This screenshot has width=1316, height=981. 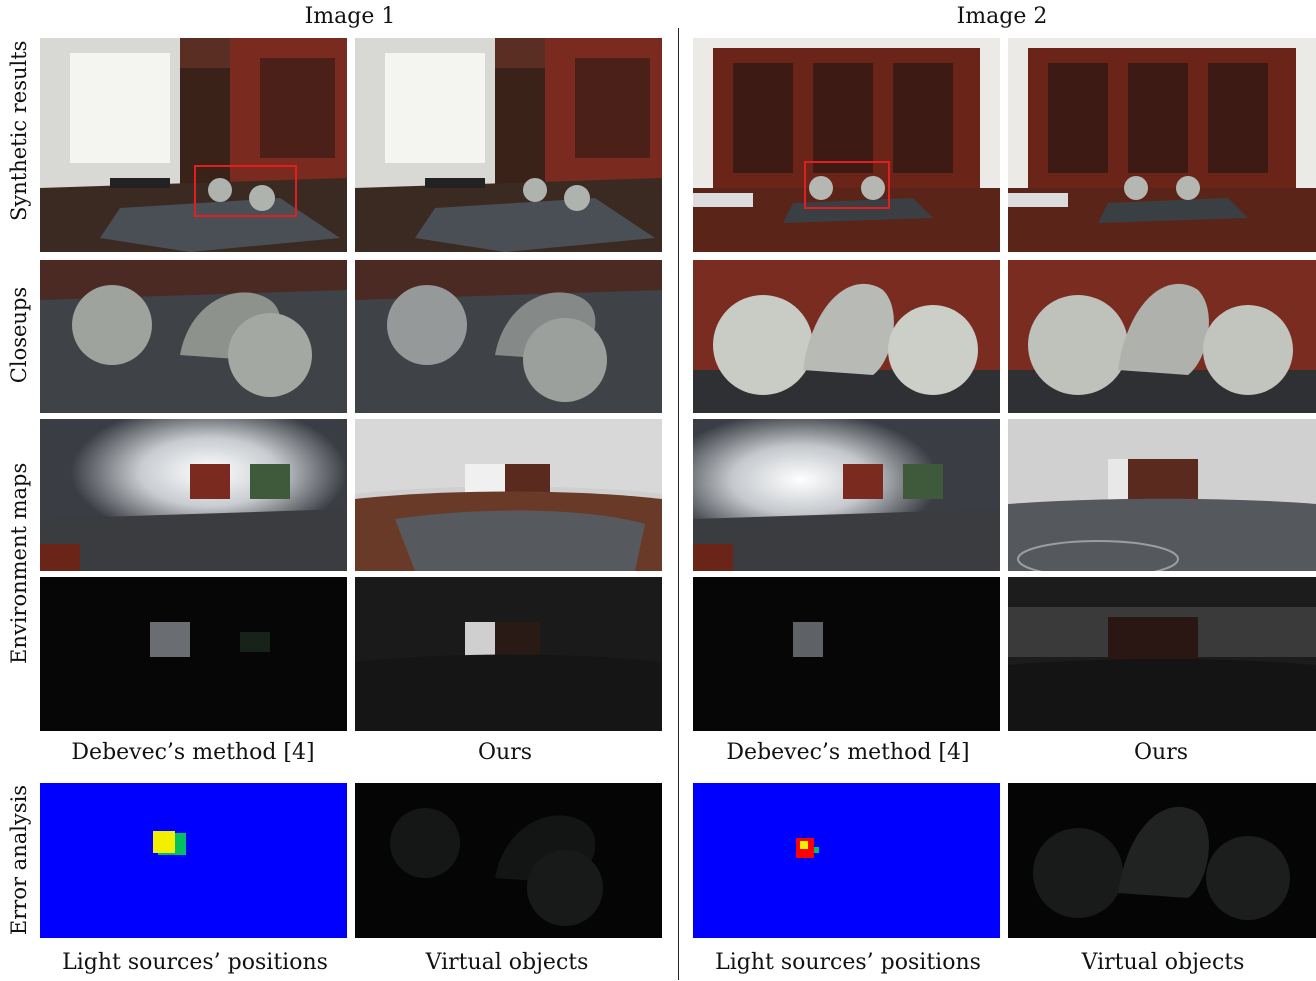 What do you see at coordinates (350, 16) in the screenshot?
I see `header-image-1: Image 1` at bounding box center [350, 16].